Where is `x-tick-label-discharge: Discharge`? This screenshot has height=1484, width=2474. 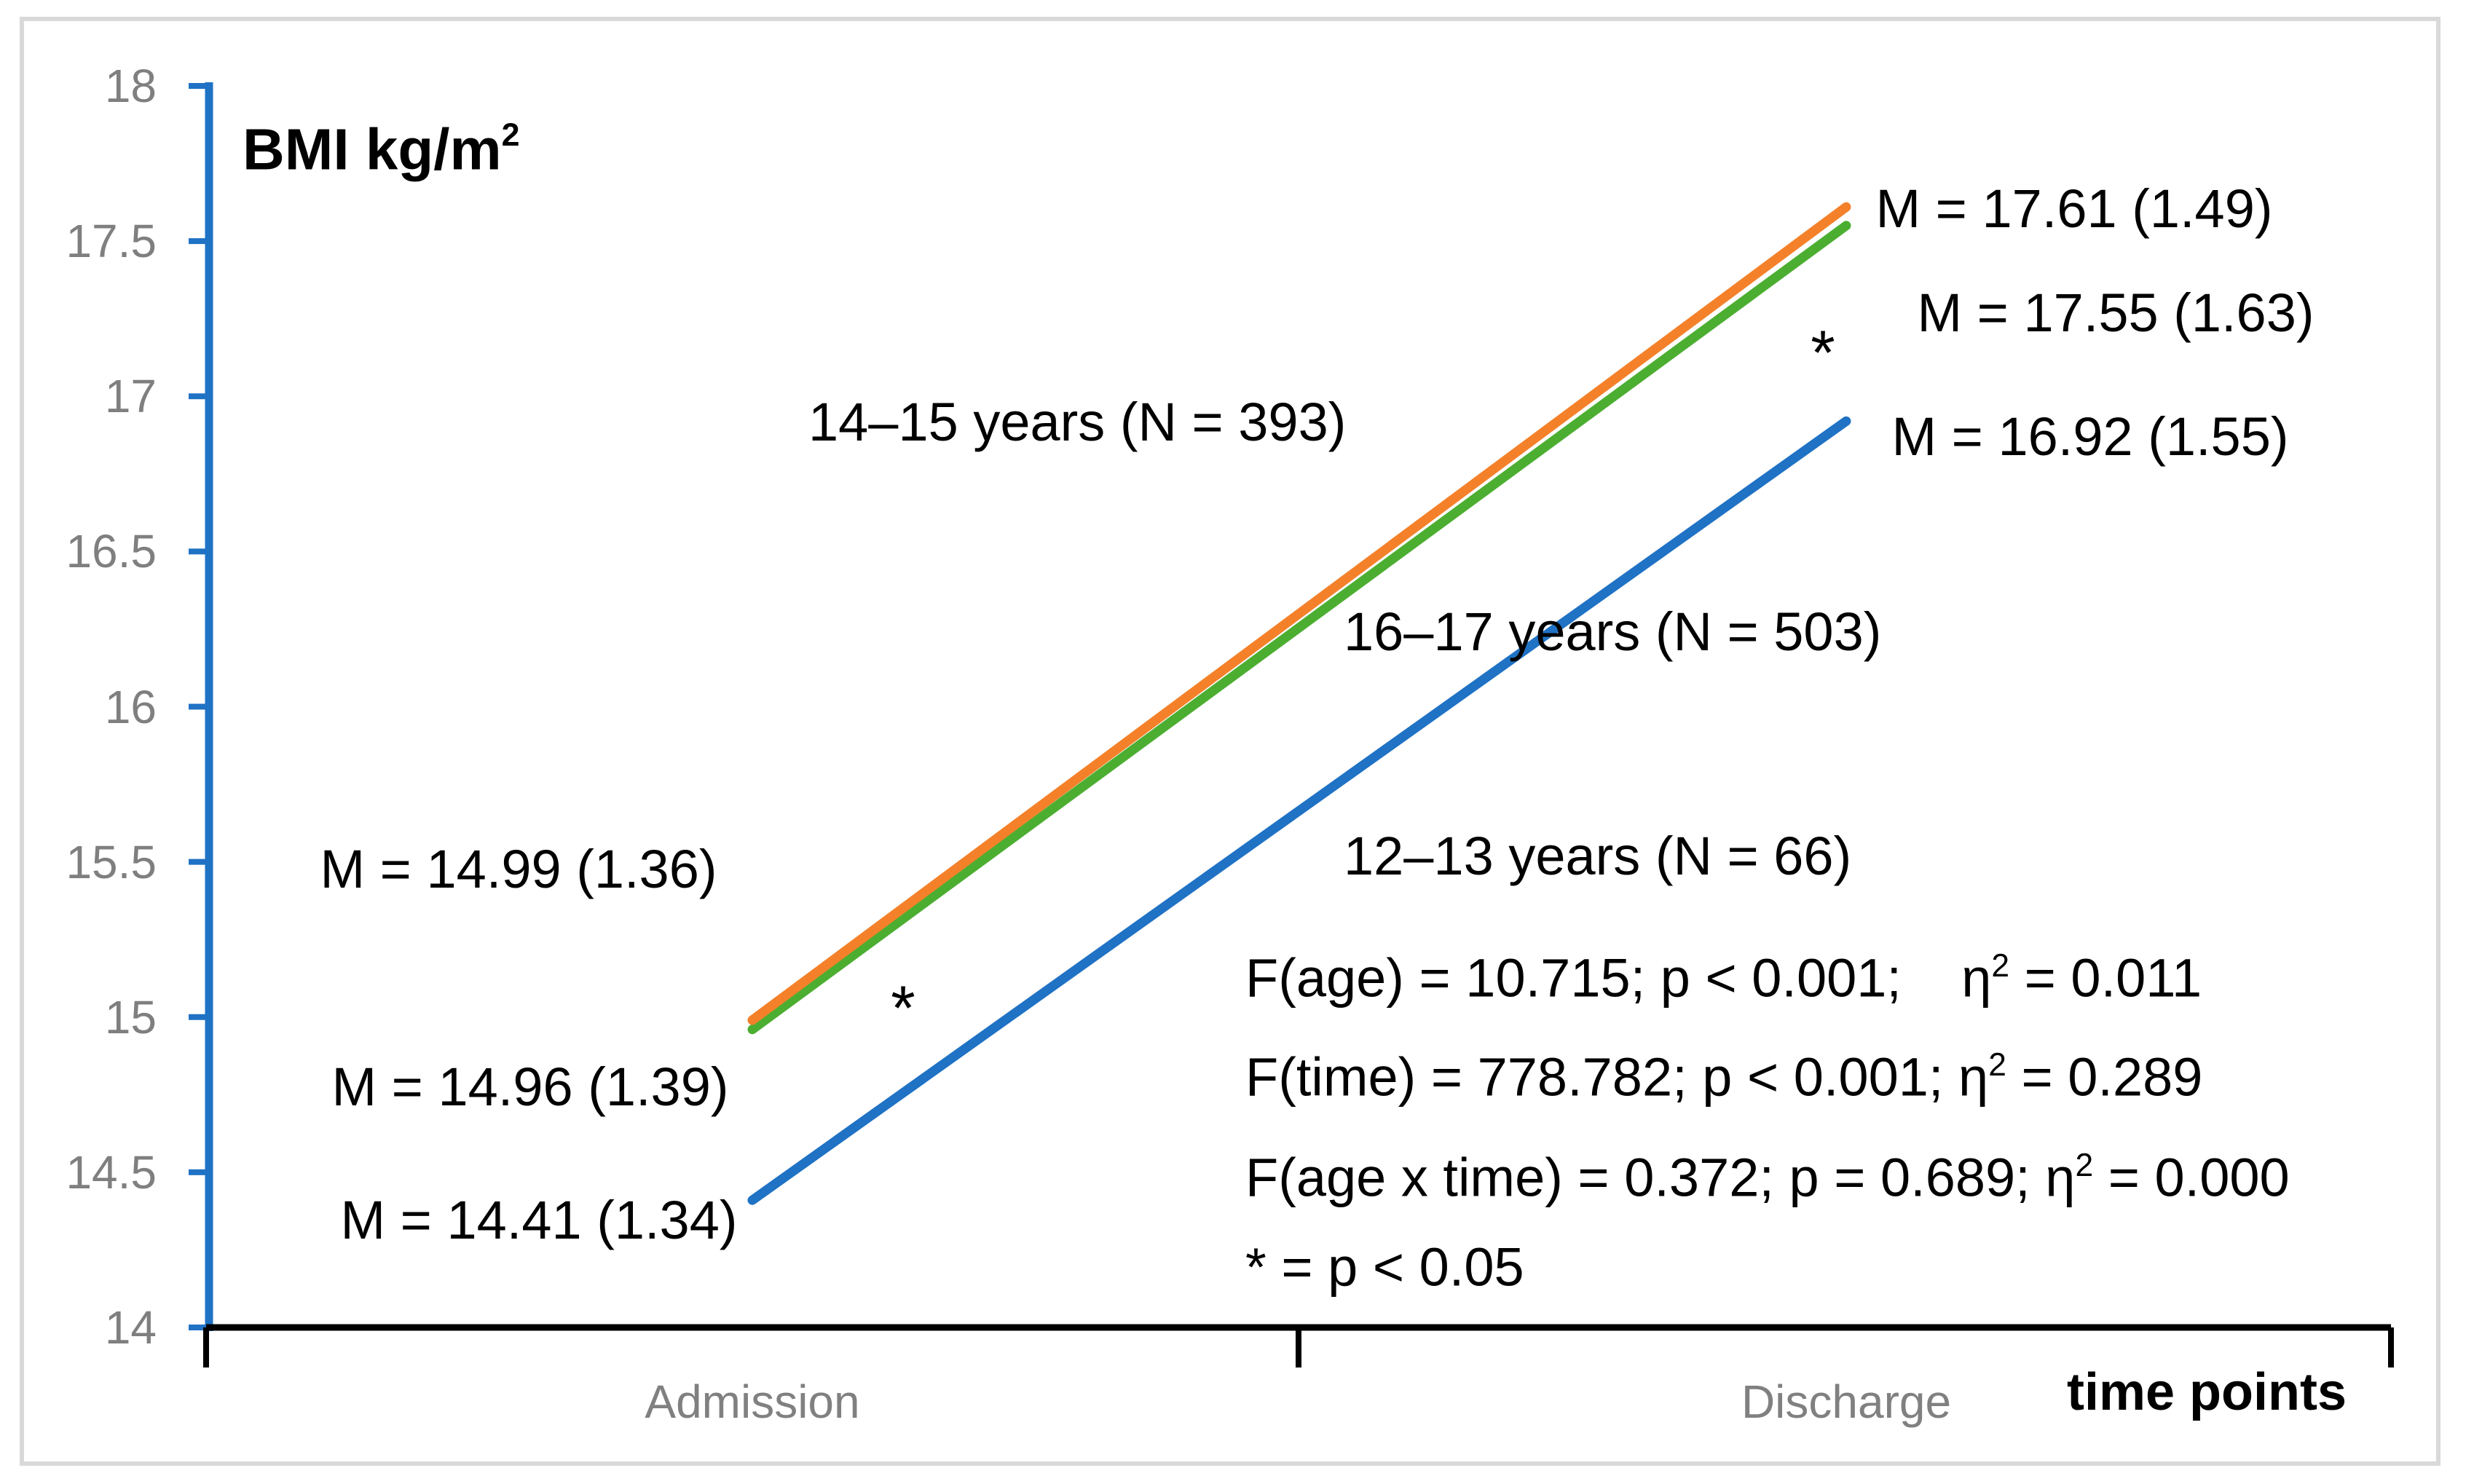
x-tick-label-discharge: Discharge is located at coordinates (1847, 1402).